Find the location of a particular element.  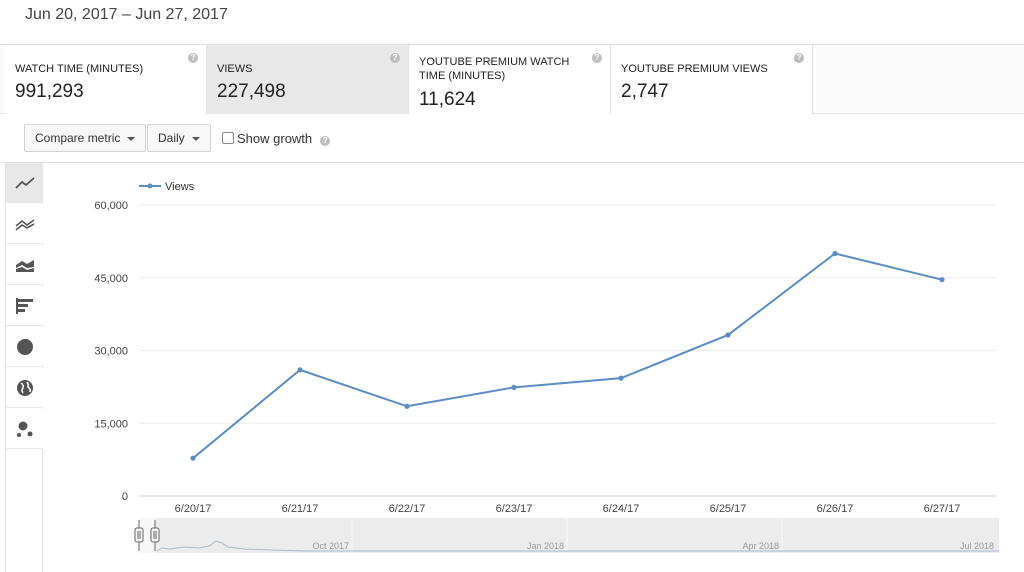

chart-controls: Compare metric Daily Show growth? is located at coordinates (512, 138).